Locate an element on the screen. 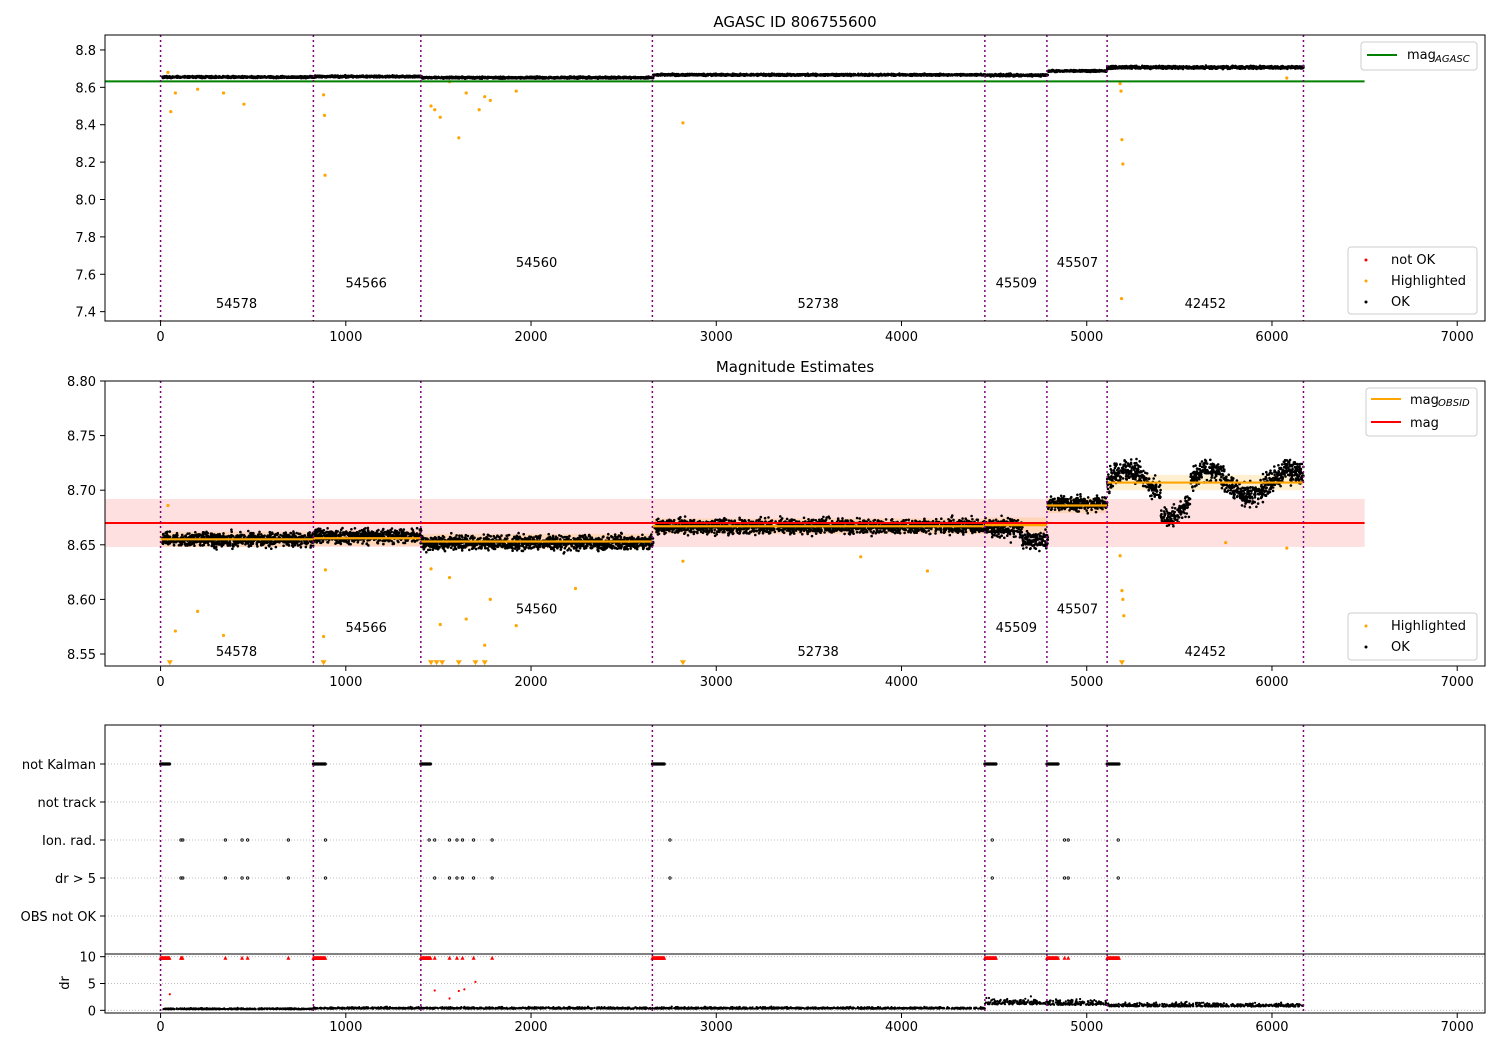 The height and width of the screenshot is (1054, 1500). p1-ytick-label: 7.8 is located at coordinates (85, 238).